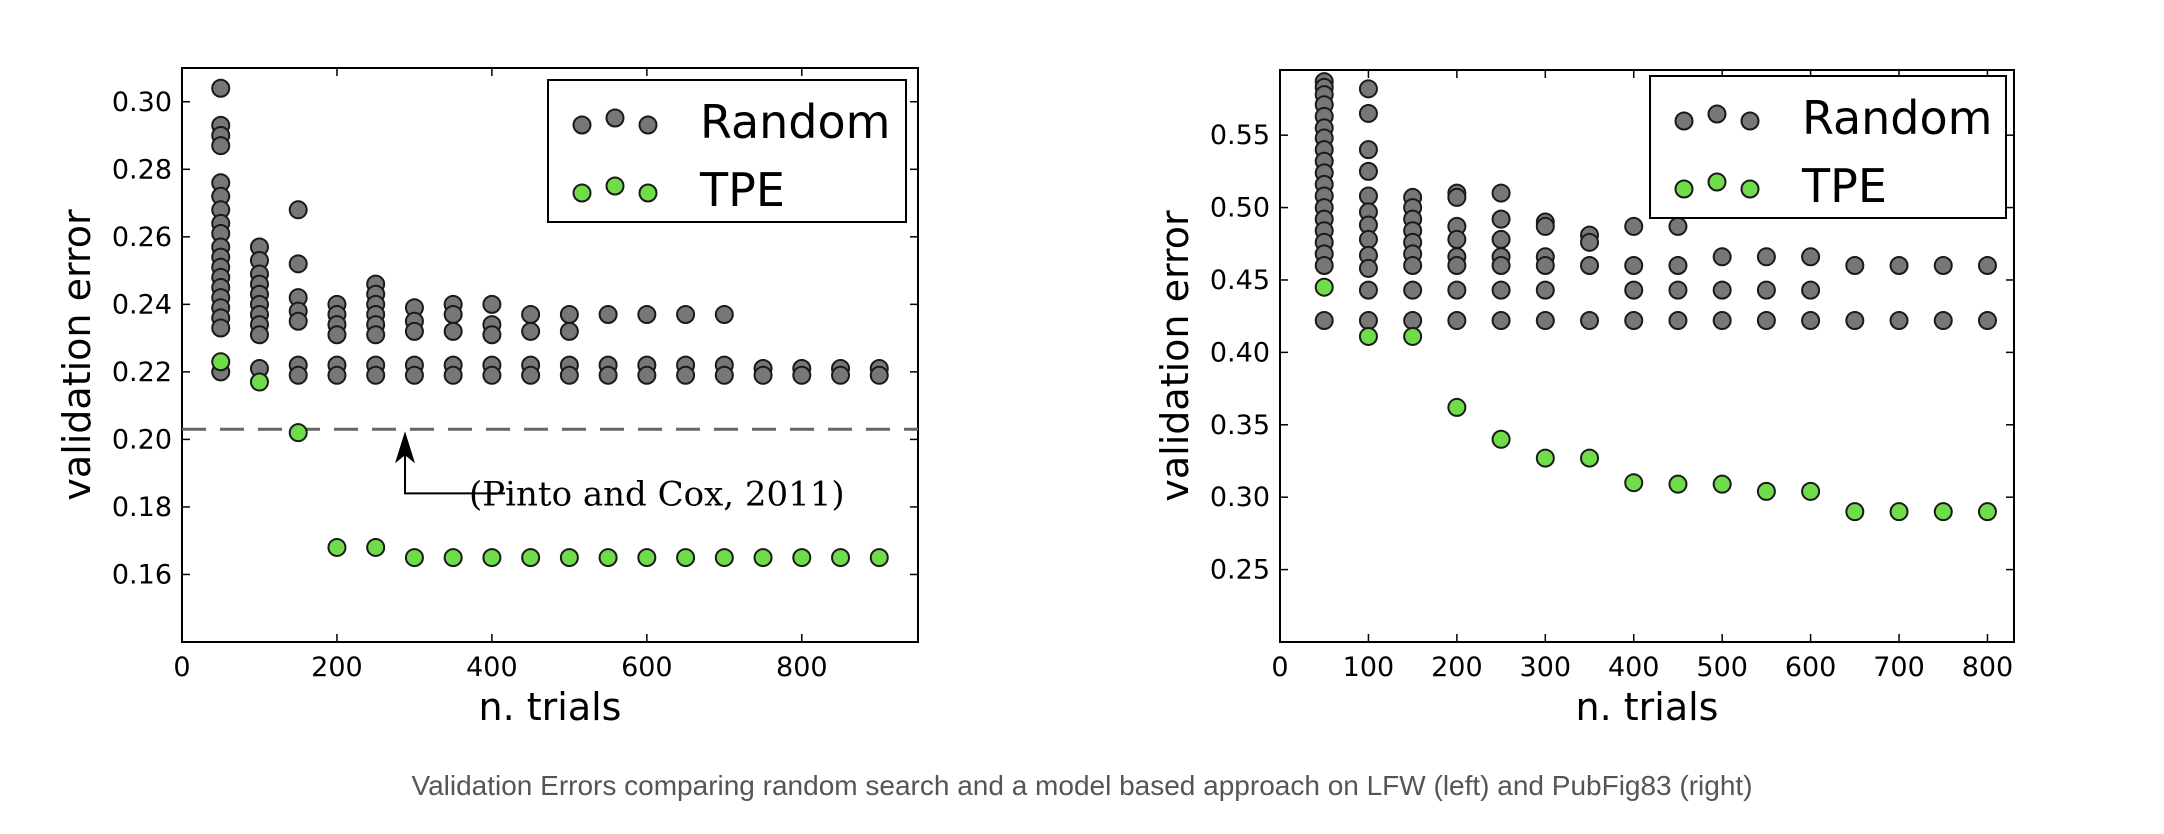 The height and width of the screenshot is (834, 2164). What do you see at coordinates (1240, 352) in the screenshot?
I see `y-tick-label: 0.40` at bounding box center [1240, 352].